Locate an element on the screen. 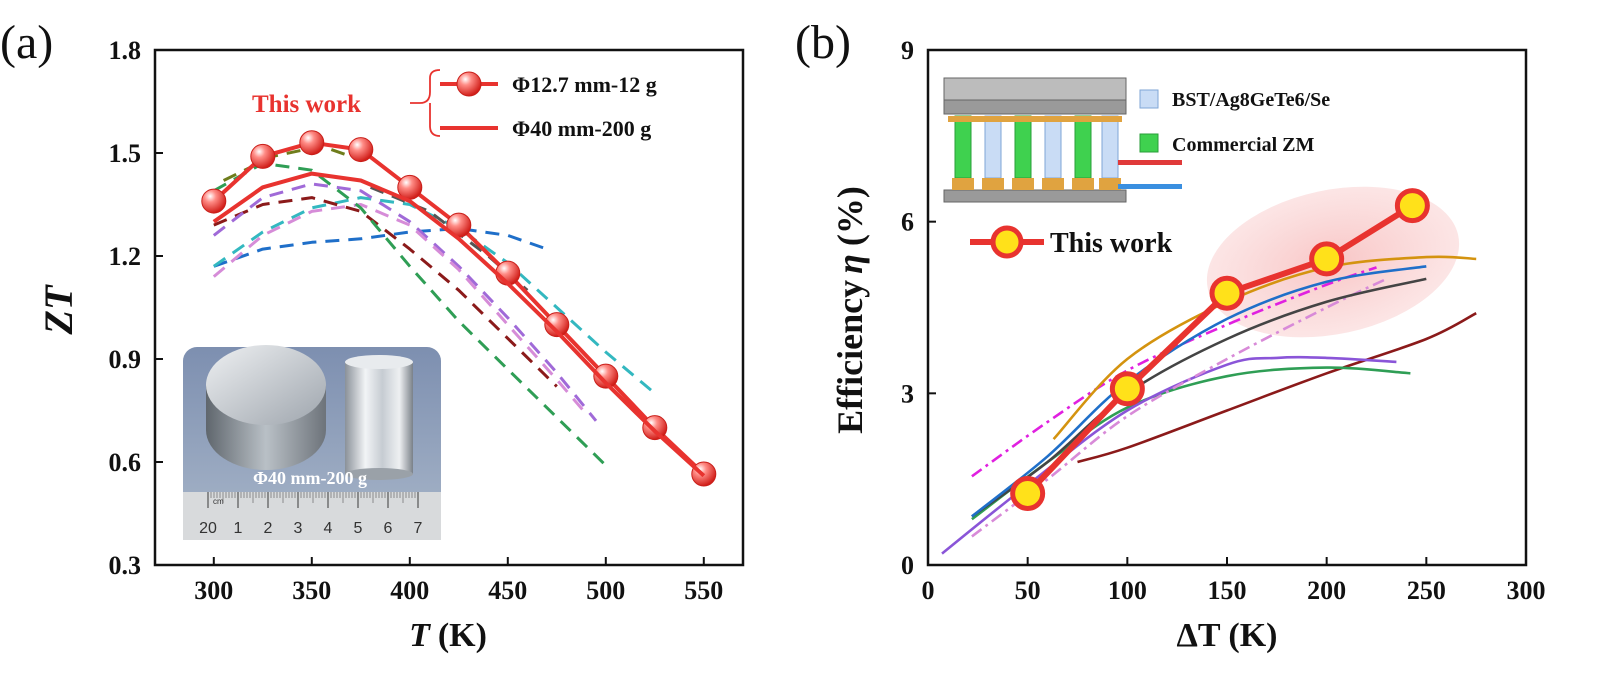 The image size is (1624, 684). device-schematic is located at coordinates (1062, 140).